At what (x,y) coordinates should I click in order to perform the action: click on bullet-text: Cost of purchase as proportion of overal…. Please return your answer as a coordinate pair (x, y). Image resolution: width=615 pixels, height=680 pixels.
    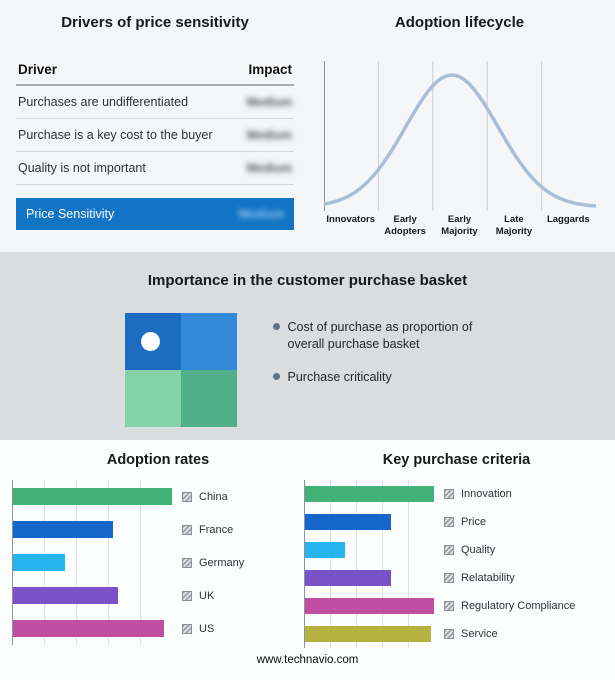
    Looking at the image, I should click on (380, 335).